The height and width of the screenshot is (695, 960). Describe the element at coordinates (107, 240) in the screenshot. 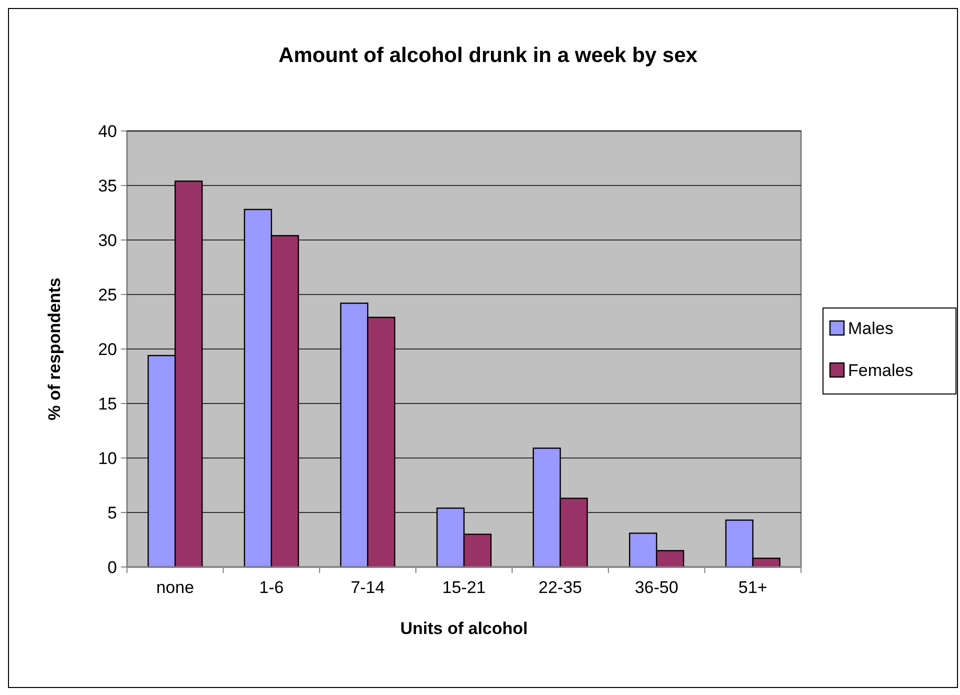

I see `y-tick-label: 30` at that location.